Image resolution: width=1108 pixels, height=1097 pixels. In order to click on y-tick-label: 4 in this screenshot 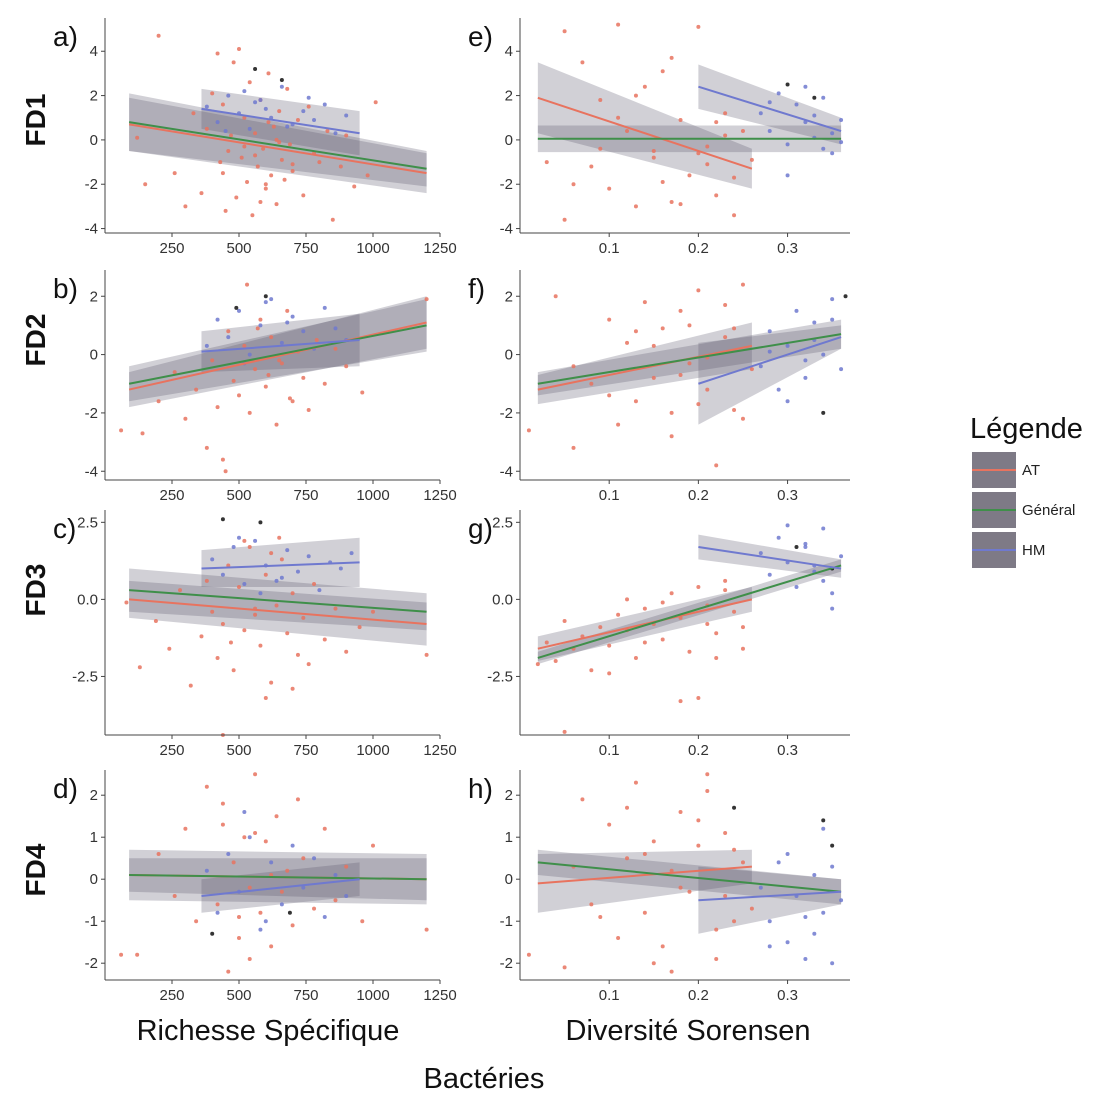, I will do `click(509, 51)`.